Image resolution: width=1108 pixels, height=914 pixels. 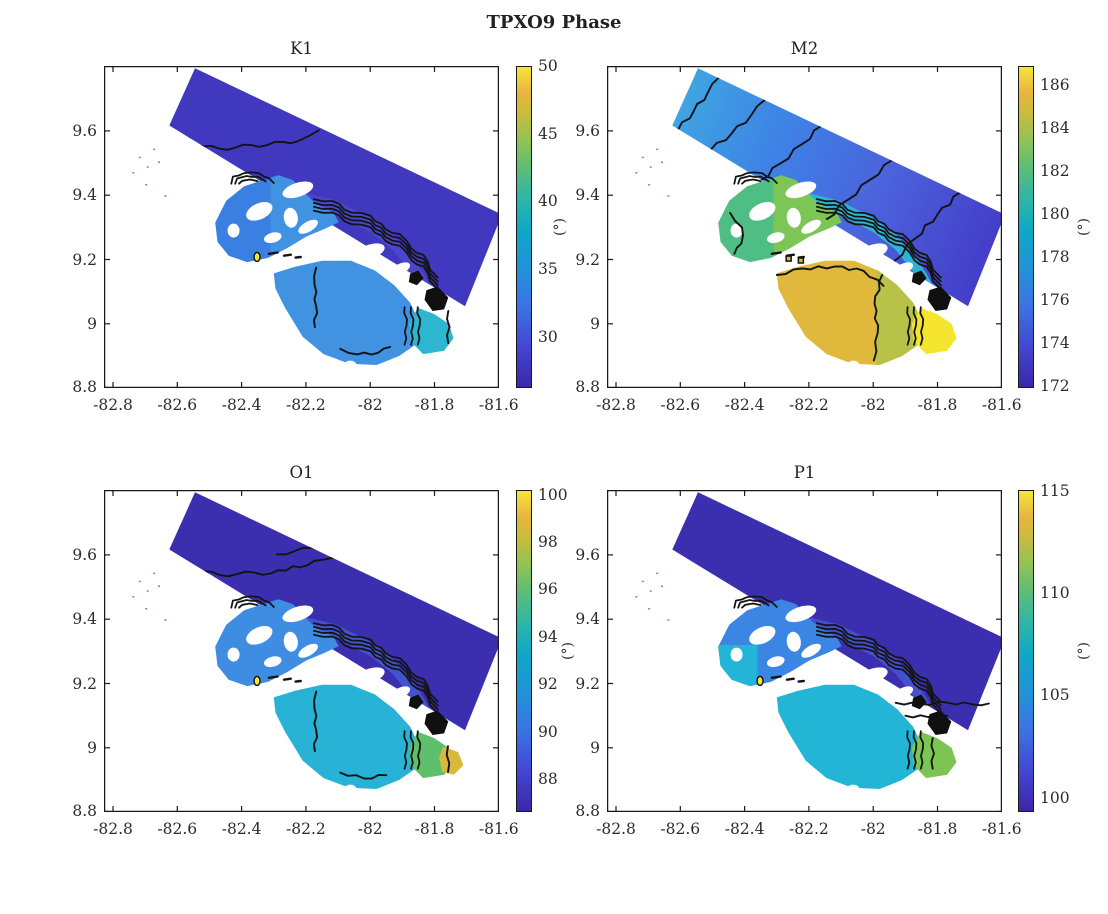 I want to click on colorbar-tick-label: 186, so click(x=1055, y=85).